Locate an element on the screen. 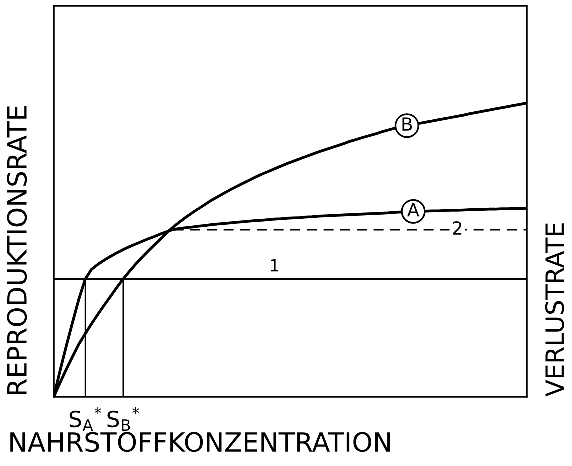 Image resolution: width=572 pixels, height=466 pixels. x-tick-label: S$_{B}$$^{*}$ is located at coordinates (124, 419).